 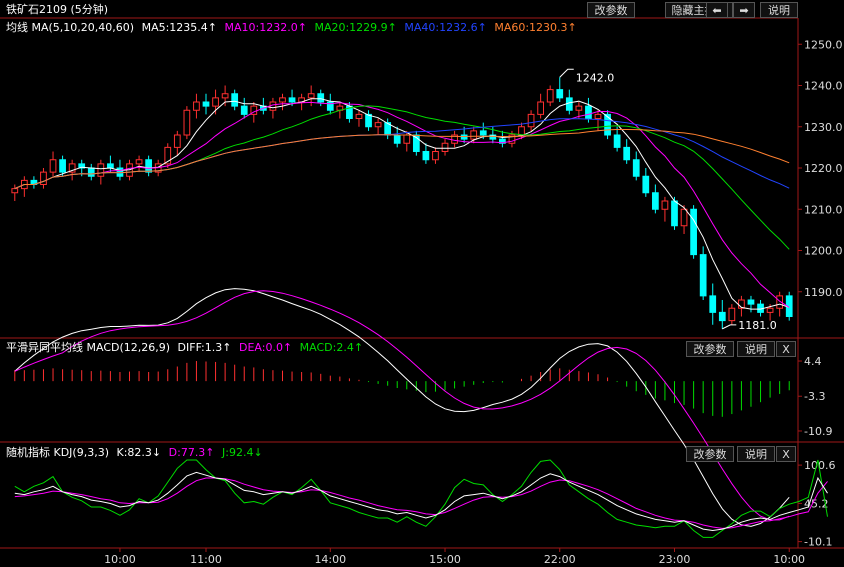 What do you see at coordinates (710, 349) in the screenshot?
I see `macd-params-button: 改参数` at bounding box center [710, 349].